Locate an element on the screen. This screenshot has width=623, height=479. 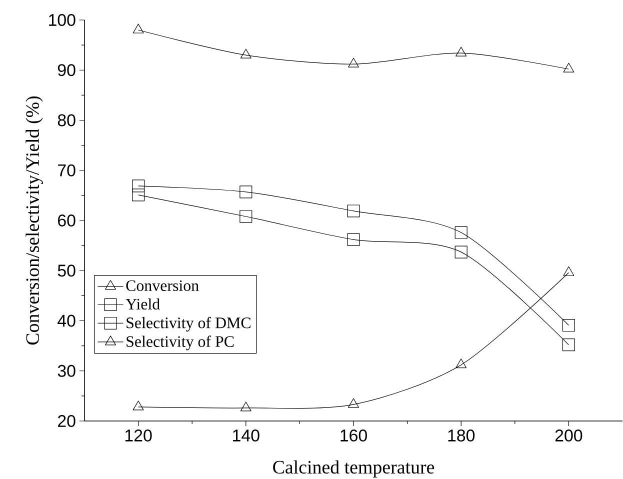
y-tick-label: 40 is located at coordinates (67, 320).